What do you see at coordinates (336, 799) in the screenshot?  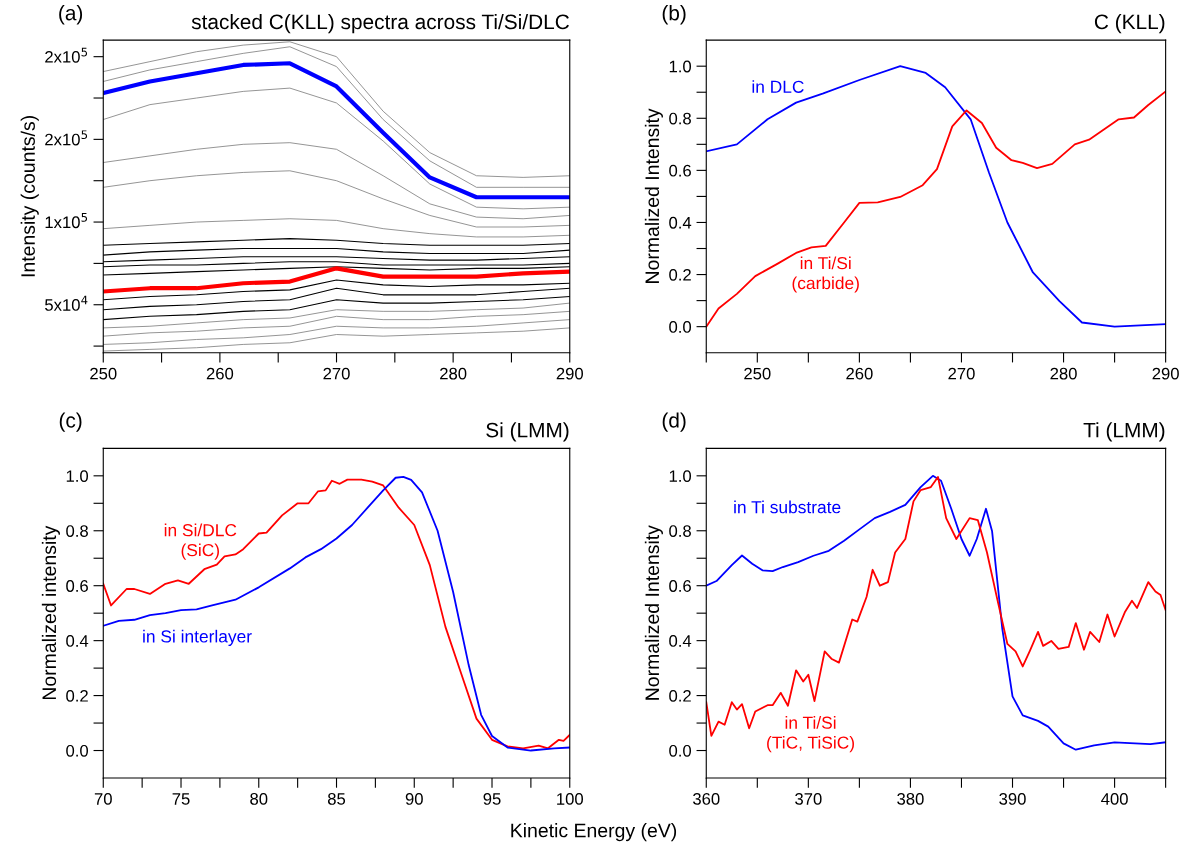 I see `x-tick-label: 85` at bounding box center [336, 799].